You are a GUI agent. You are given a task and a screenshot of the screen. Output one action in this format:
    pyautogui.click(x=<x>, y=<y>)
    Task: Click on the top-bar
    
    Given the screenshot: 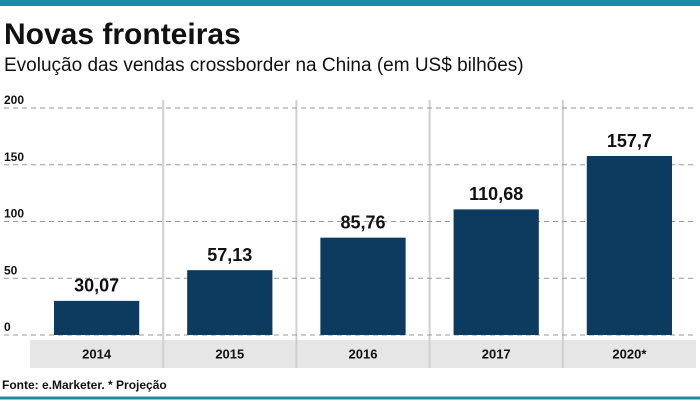 What is the action you would take?
    pyautogui.click(x=350, y=3)
    